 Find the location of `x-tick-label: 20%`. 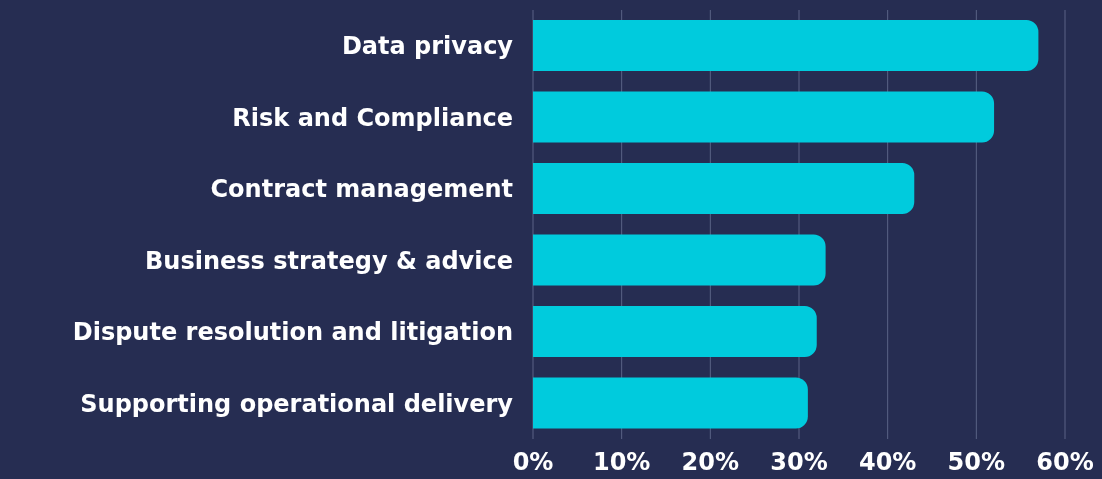

x-tick-label: 20% is located at coordinates (710, 462).